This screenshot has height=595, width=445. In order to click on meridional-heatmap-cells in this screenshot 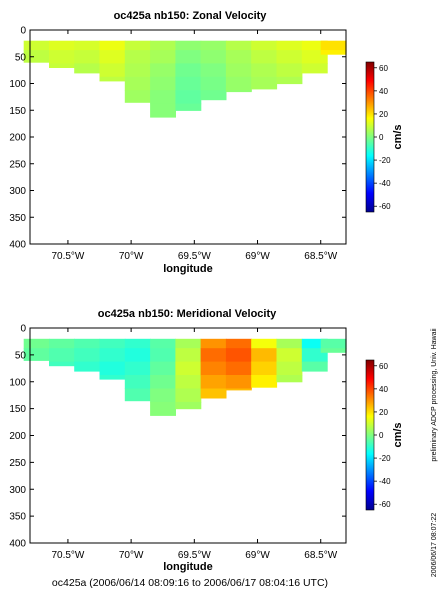, I will do `click(185, 377)`.